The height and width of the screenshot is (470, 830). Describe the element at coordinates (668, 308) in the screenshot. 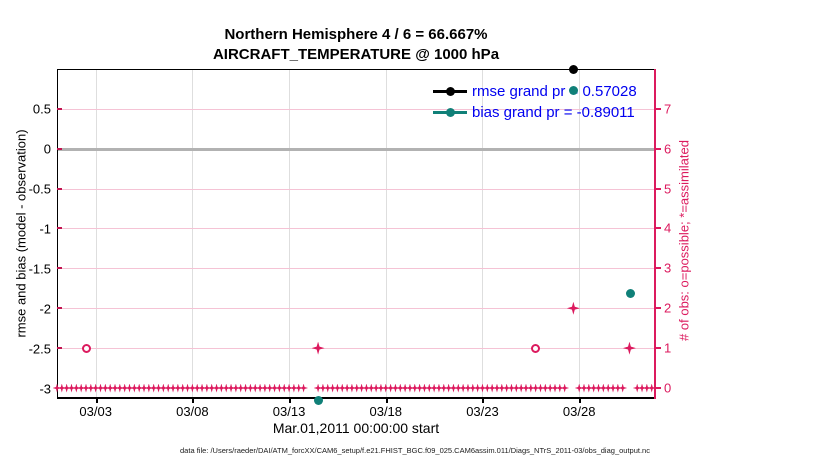

I see `right-tick-label: 2` at that location.